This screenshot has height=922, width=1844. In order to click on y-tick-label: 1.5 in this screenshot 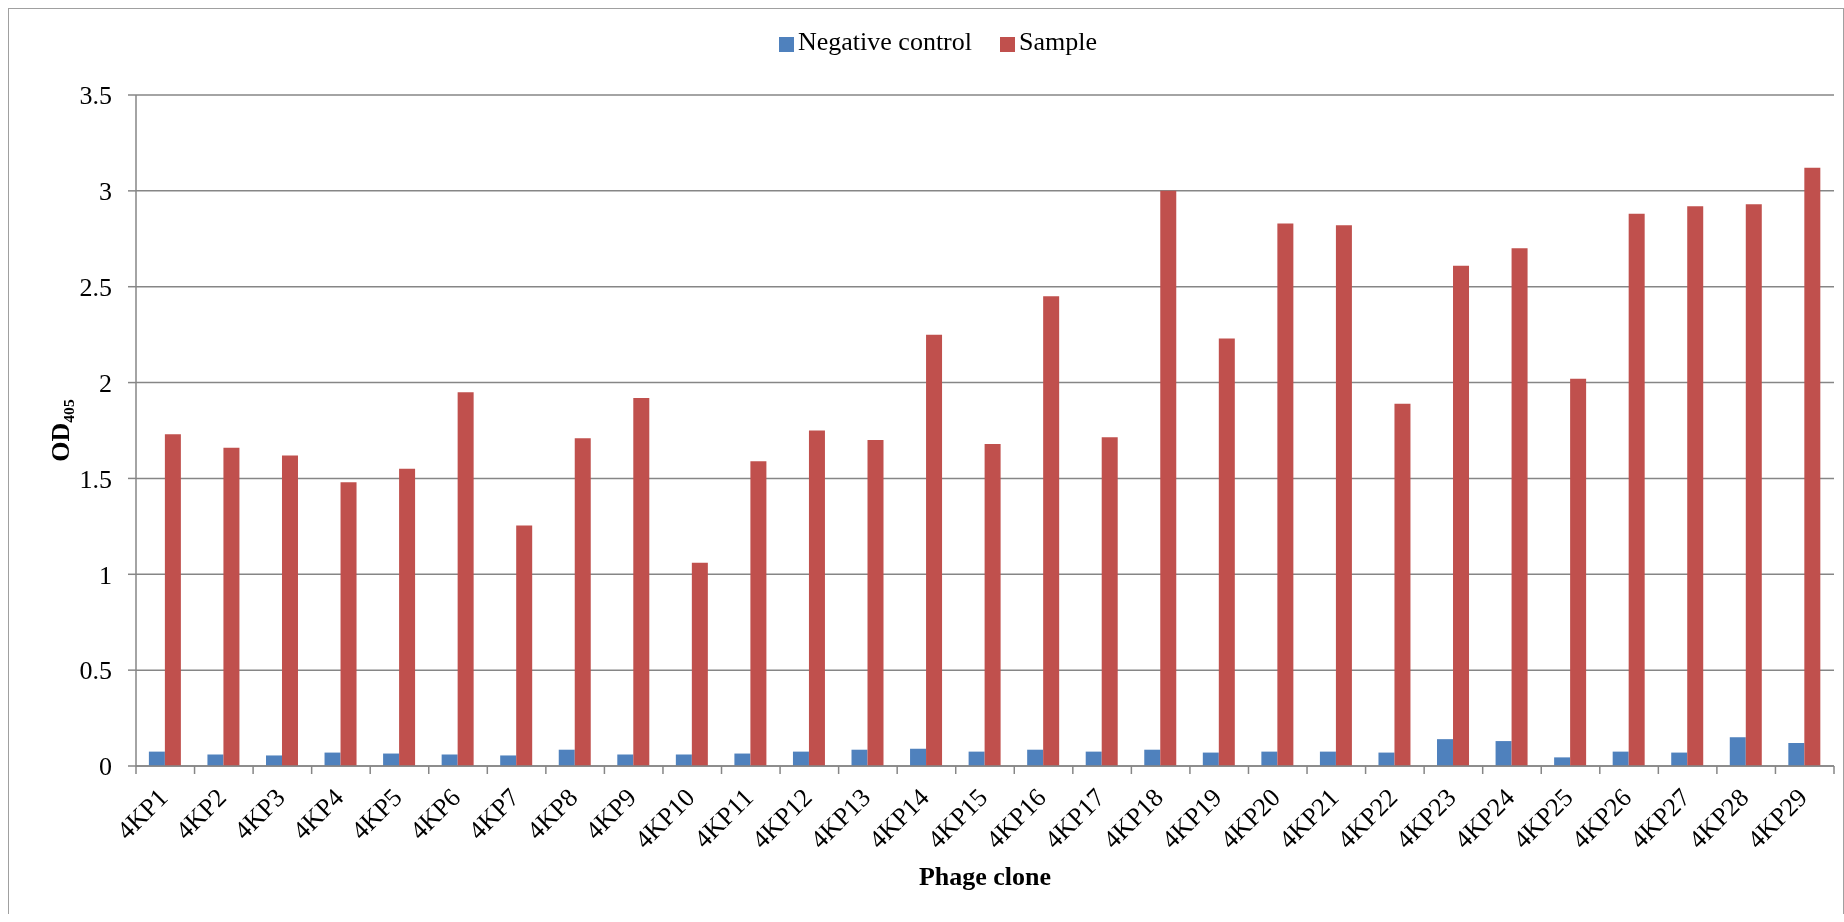, I will do `click(95, 479)`.